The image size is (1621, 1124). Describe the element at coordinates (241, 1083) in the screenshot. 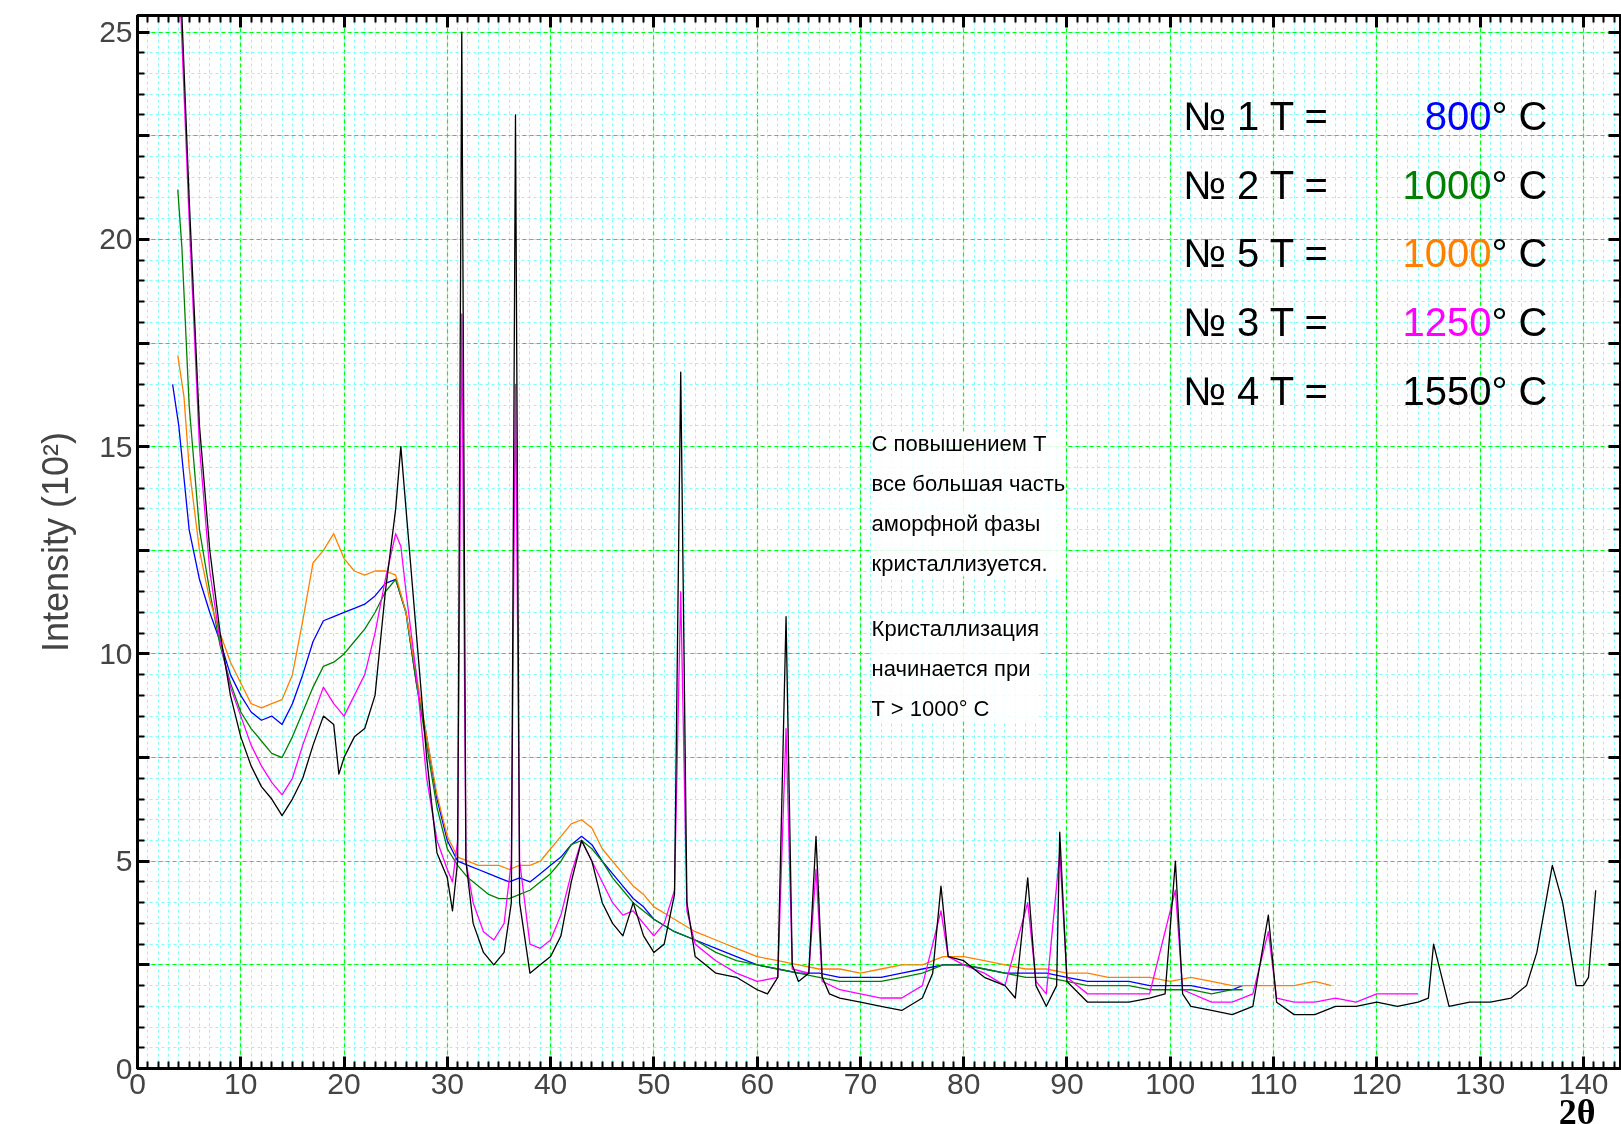

I see `x-tick-label: 10` at that location.